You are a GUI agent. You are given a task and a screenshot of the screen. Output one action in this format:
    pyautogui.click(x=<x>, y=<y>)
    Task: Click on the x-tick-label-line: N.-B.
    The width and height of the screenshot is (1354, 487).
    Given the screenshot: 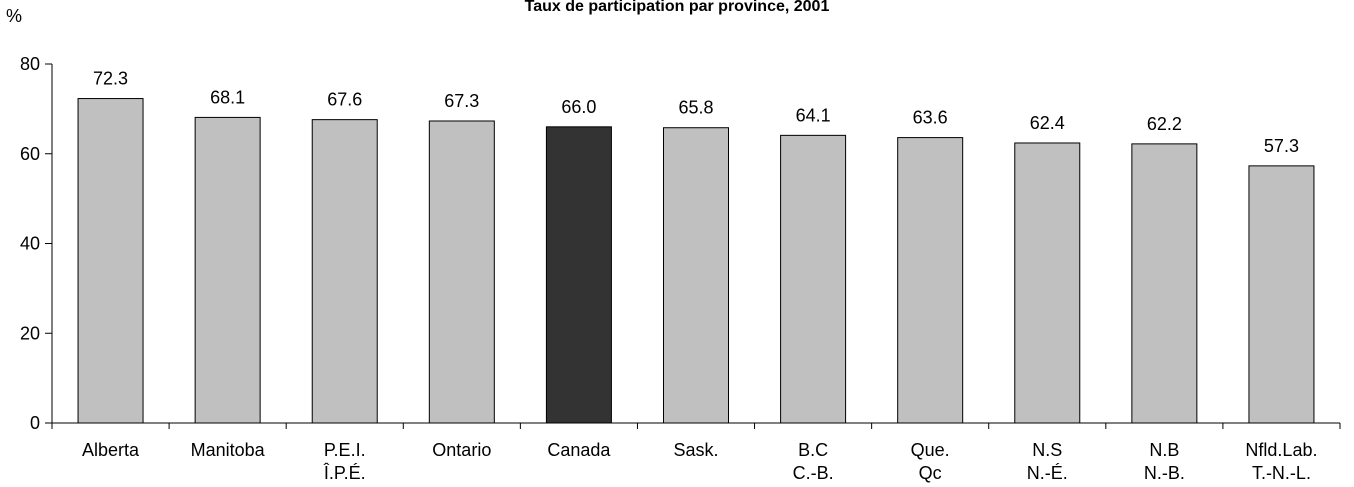 What is the action you would take?
    pyautogui.click(x=1164, y=473)
    